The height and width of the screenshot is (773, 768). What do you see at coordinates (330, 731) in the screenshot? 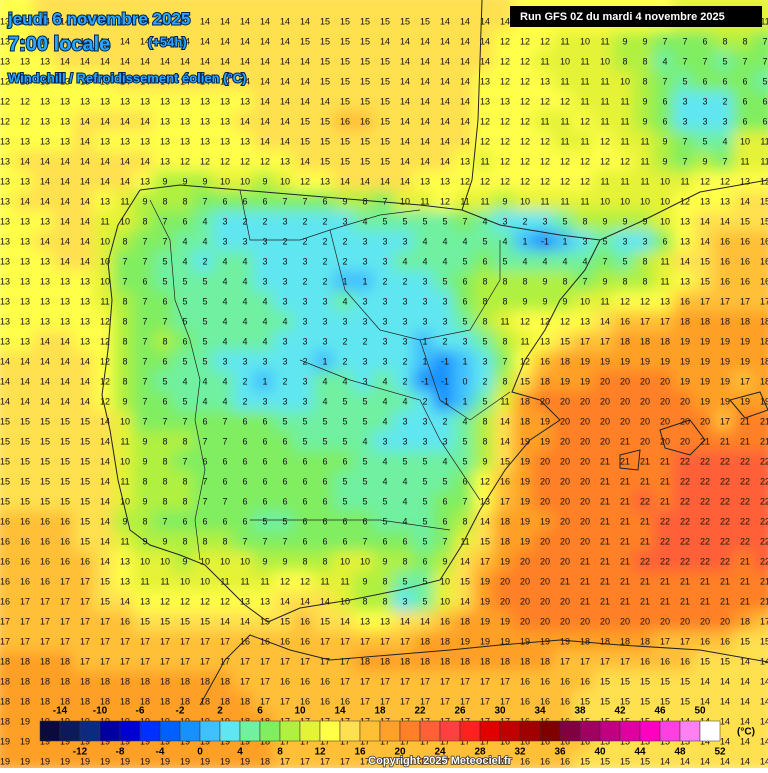
I see `colorbar-box` at bounding box center [330, 731].